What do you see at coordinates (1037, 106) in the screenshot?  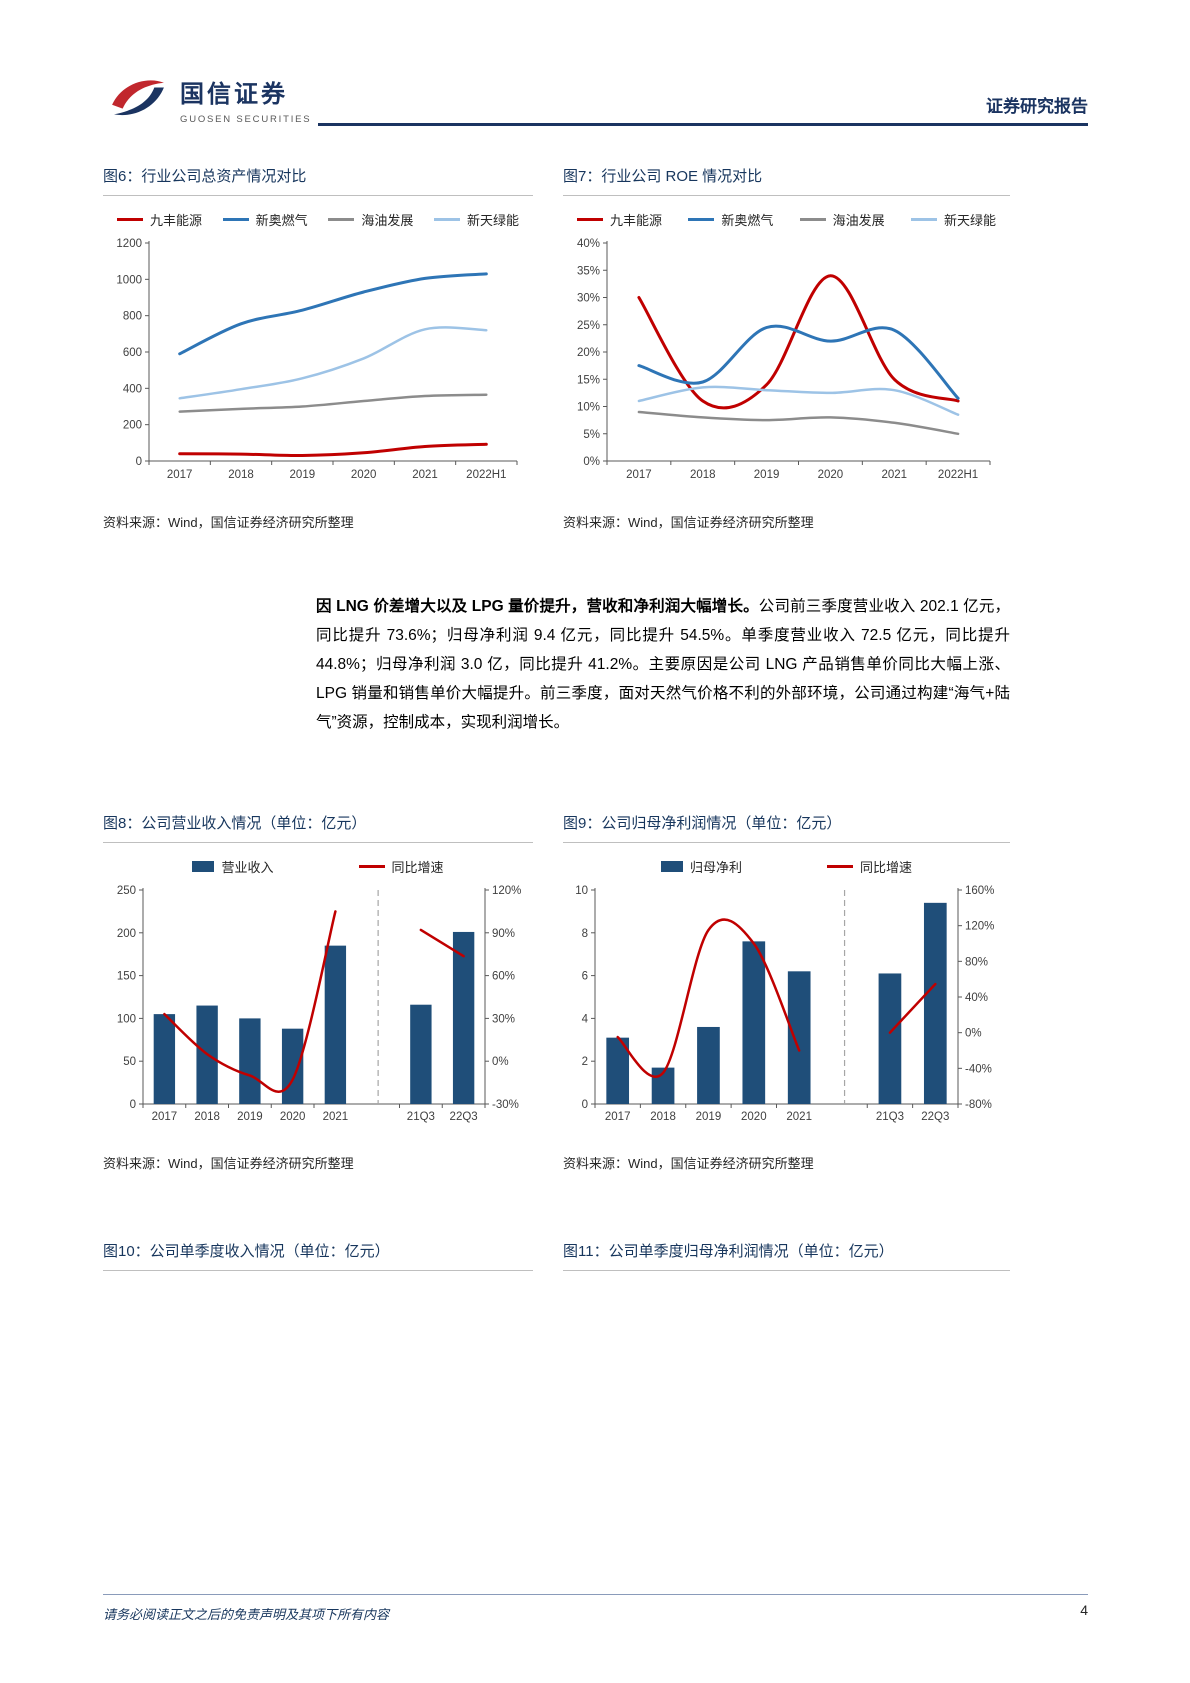 I see `report-type-label: 证券研究报告` at bounding box center [1037, 106].